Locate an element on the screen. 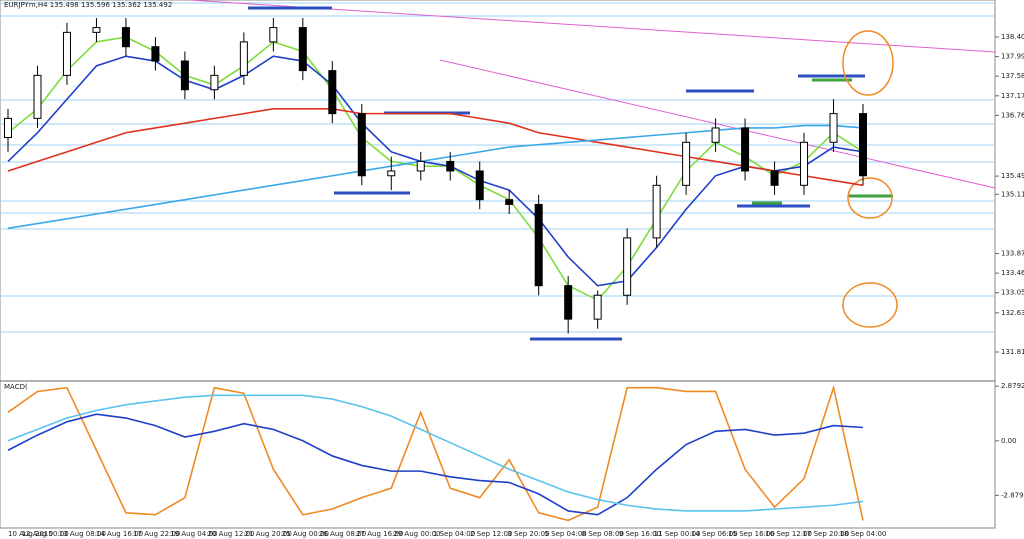 The height and width of the screenshot is (539, 1024). y-tick-label: 0.00 is located at coordinates (1009, 441).